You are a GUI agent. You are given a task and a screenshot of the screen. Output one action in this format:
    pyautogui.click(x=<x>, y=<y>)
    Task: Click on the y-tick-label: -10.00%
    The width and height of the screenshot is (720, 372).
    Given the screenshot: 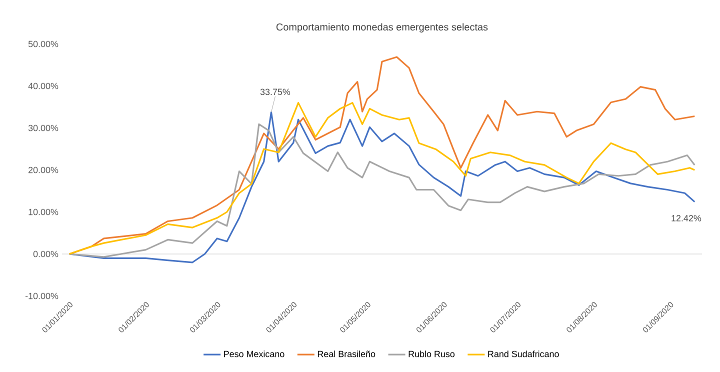 What is the action you would take?
    pyautogui.click(x=41, y=296)
    